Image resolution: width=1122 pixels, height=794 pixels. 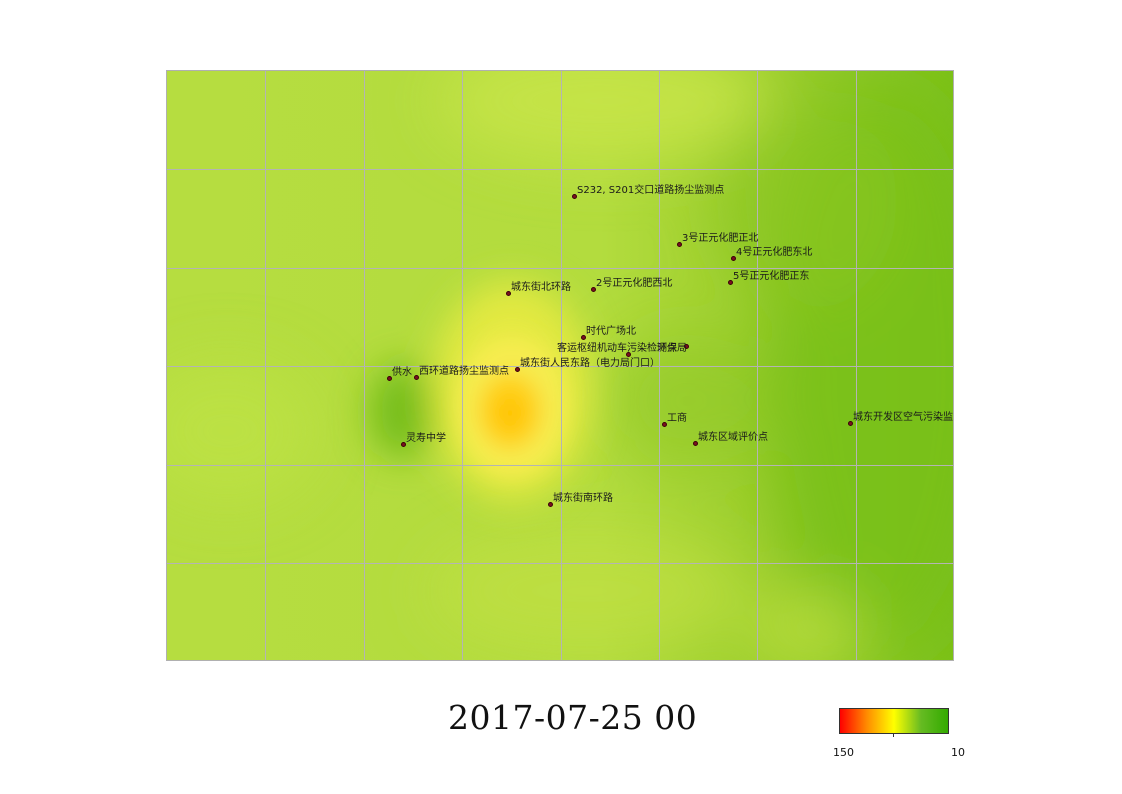 What do you see at coordinates (958, 752) in the screenshot?
I see `legend-min-label: 10` at bounding box center [958, 752].